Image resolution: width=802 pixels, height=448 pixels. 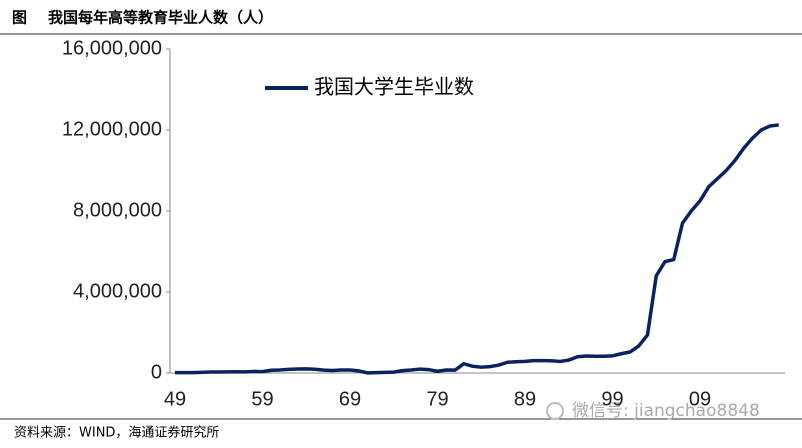 I want to click on watermark-icon, so click(x=555, y=411).